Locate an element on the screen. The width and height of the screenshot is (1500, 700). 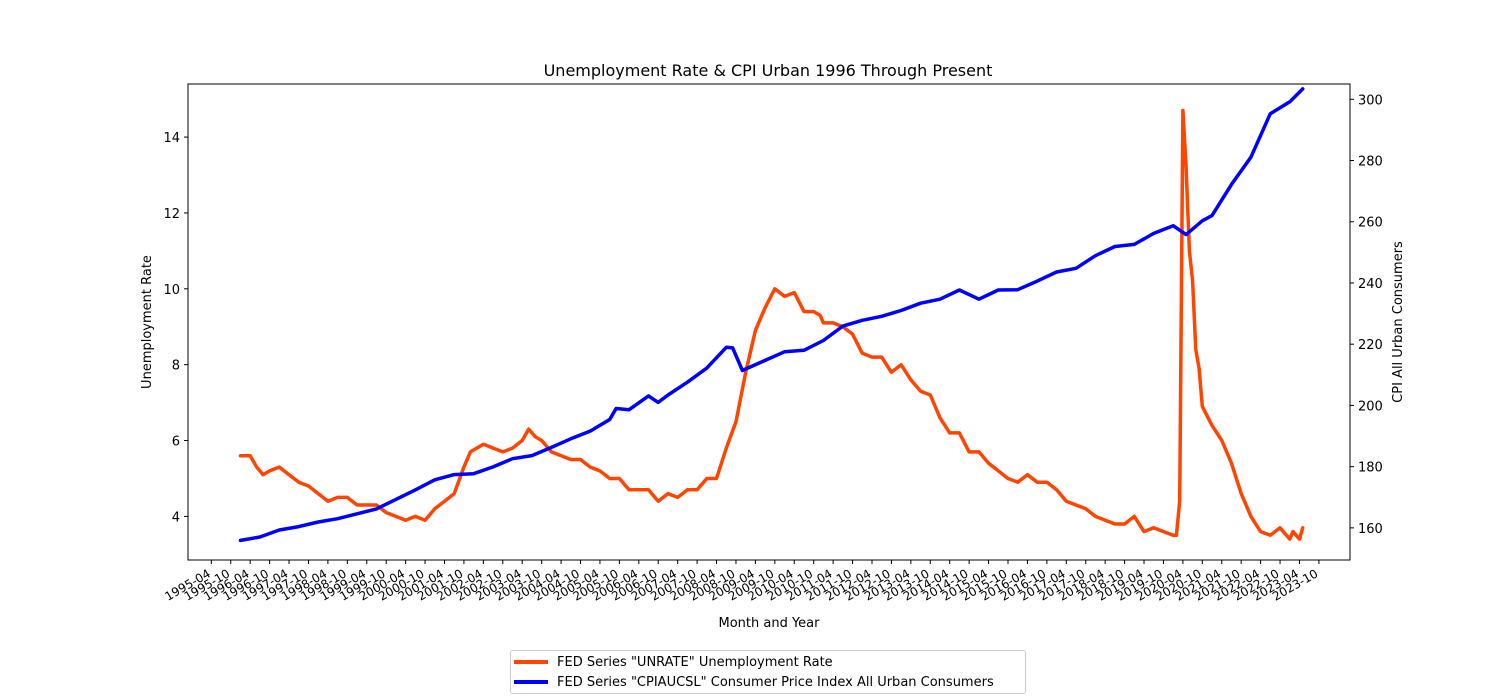
right-y-tick-label: 280 is located at coordinates (1370, 162).